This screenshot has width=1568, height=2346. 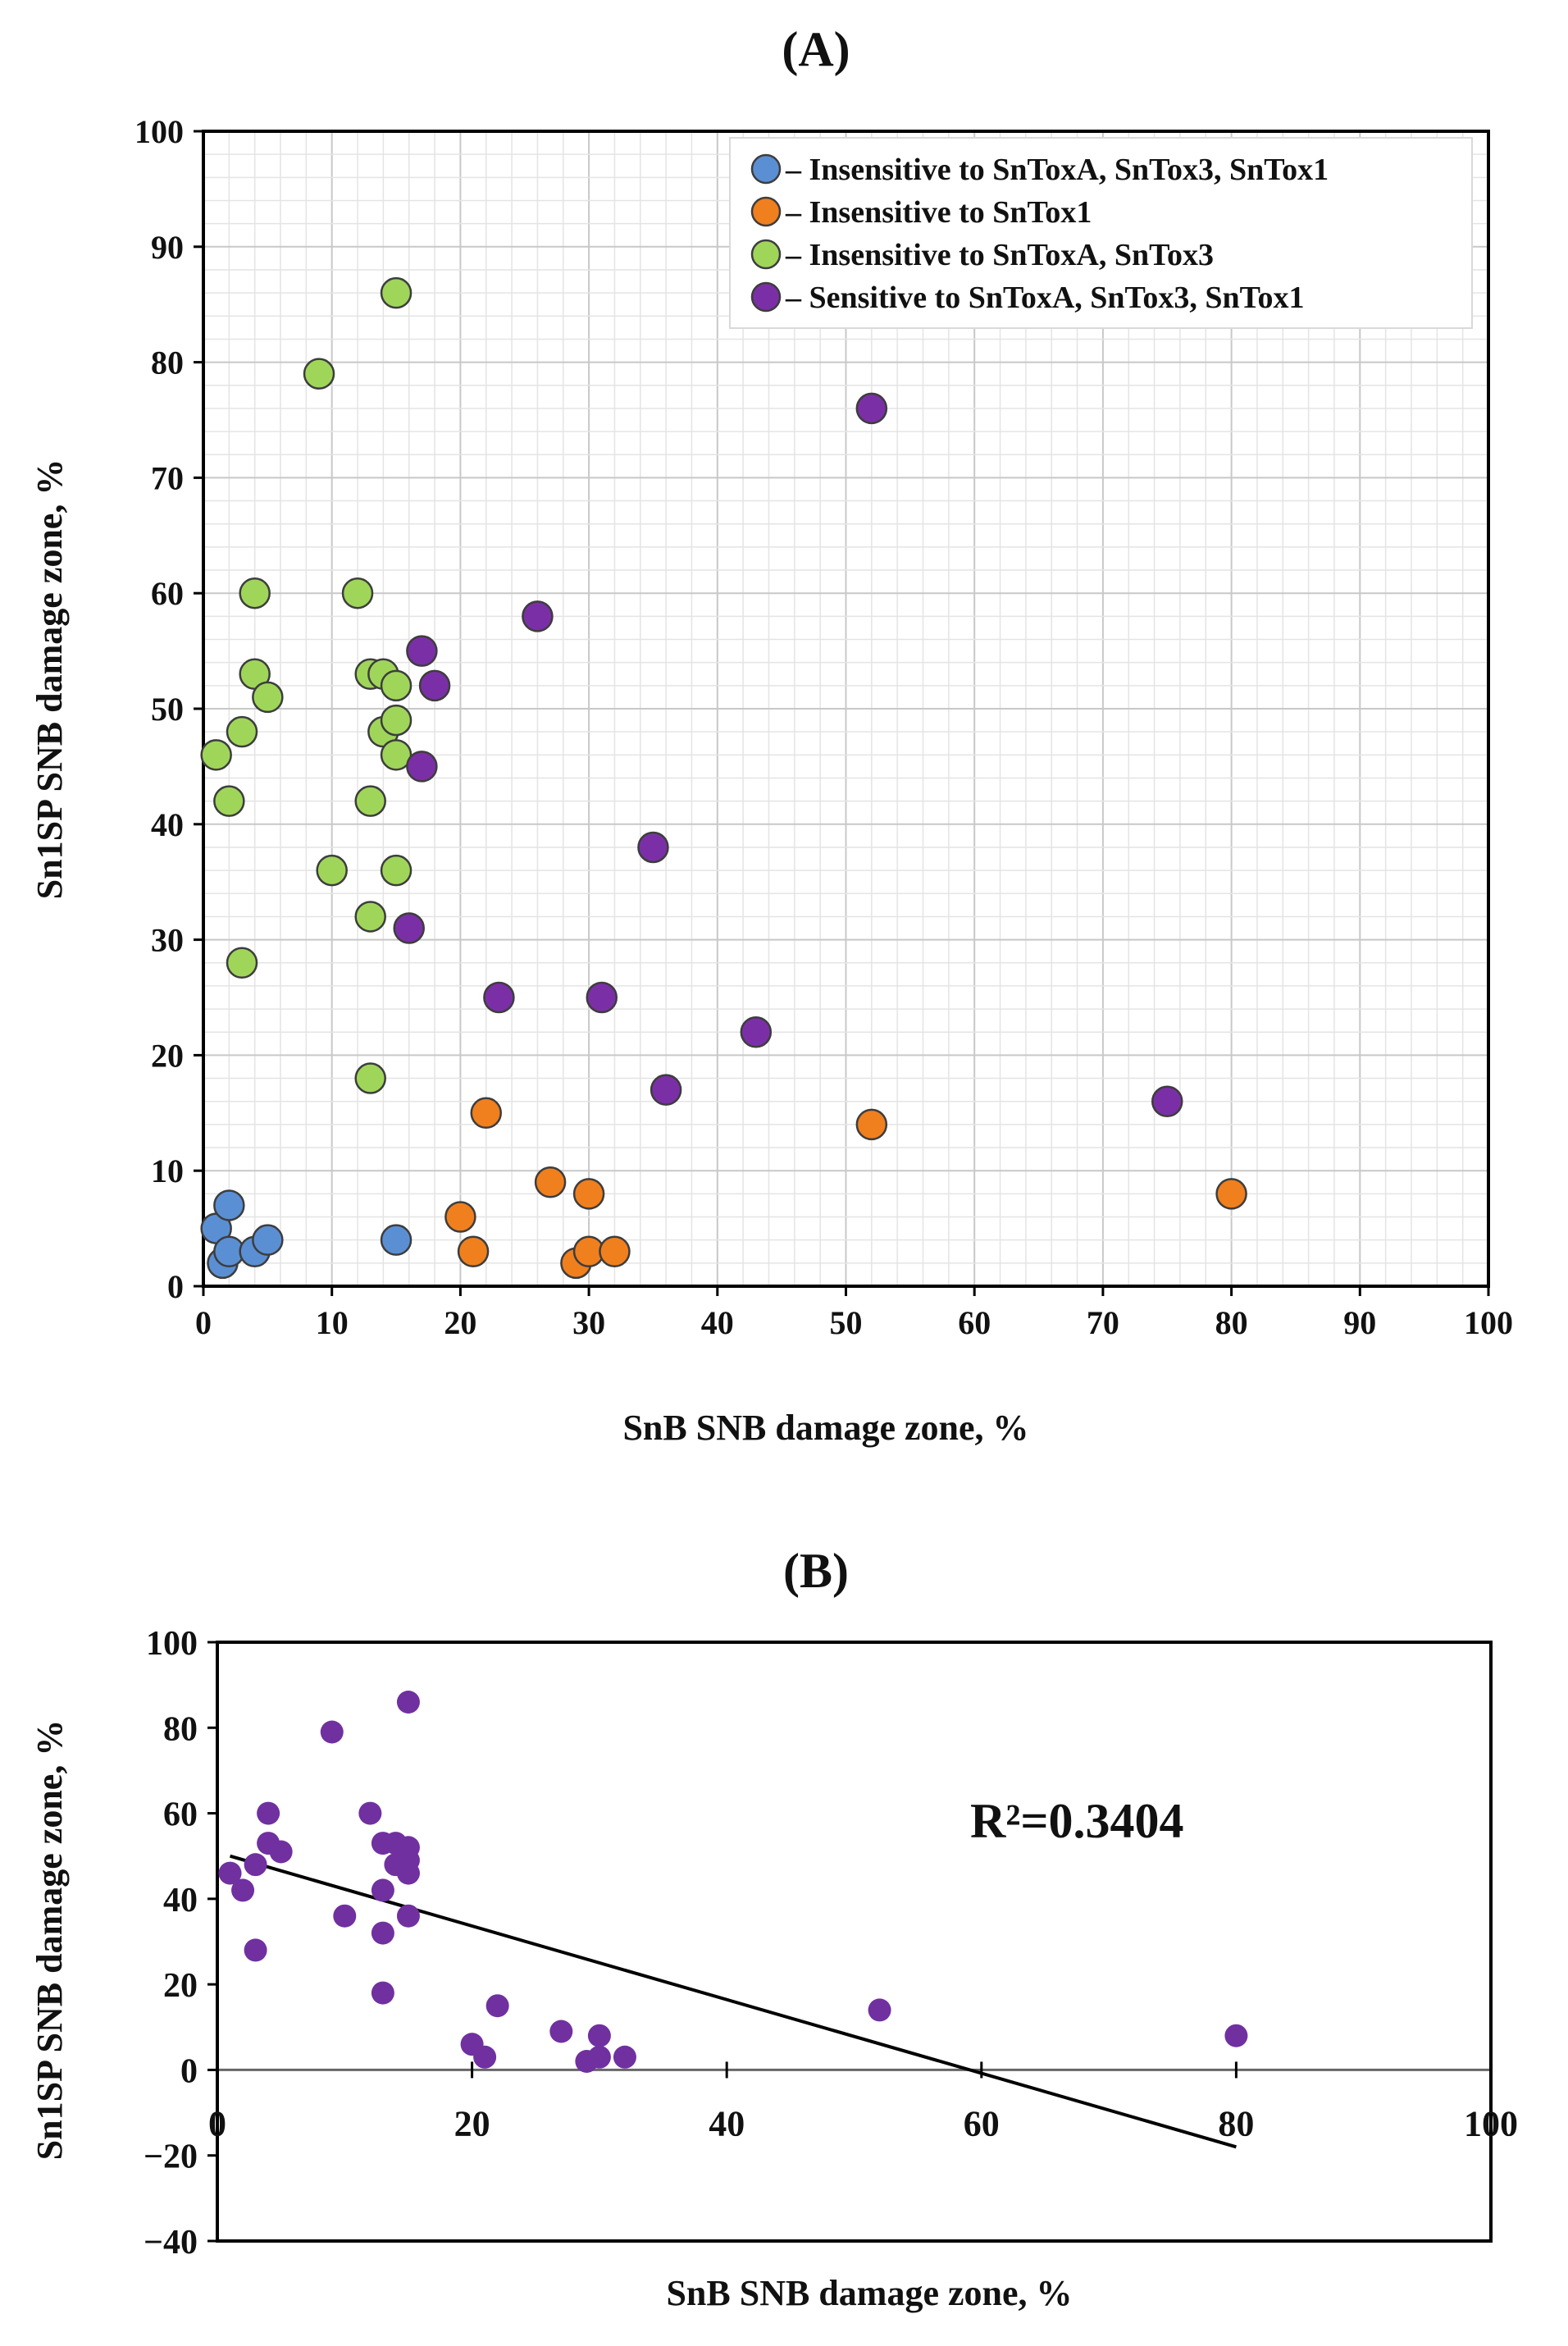 I want to click on x-tick-label: 20, so click(x=472, y=2123).